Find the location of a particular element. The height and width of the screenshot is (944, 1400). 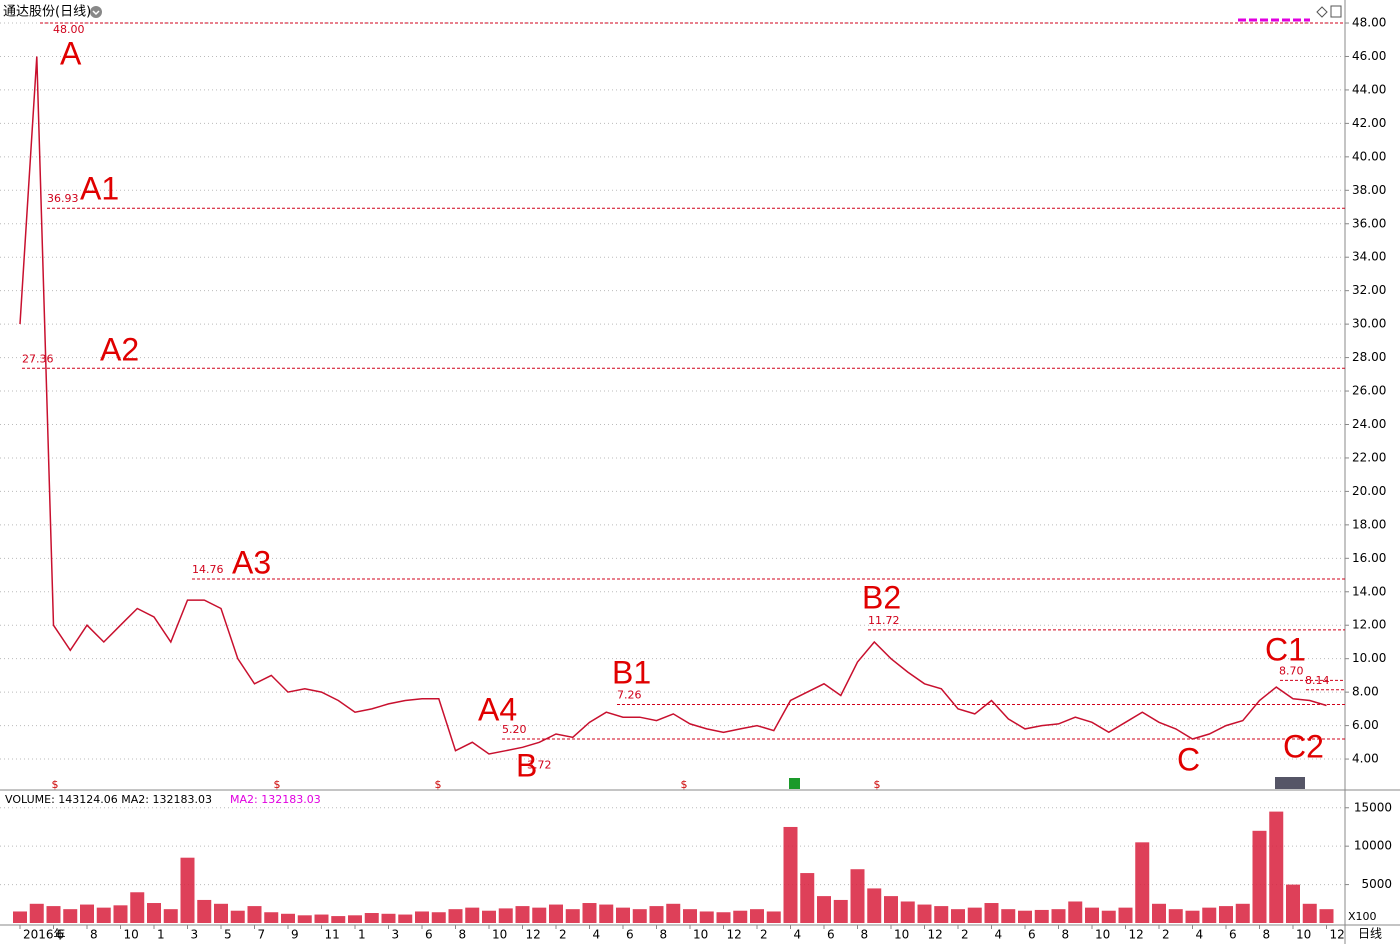

x-tick-label: 3 is located at coordinates (396, 935).